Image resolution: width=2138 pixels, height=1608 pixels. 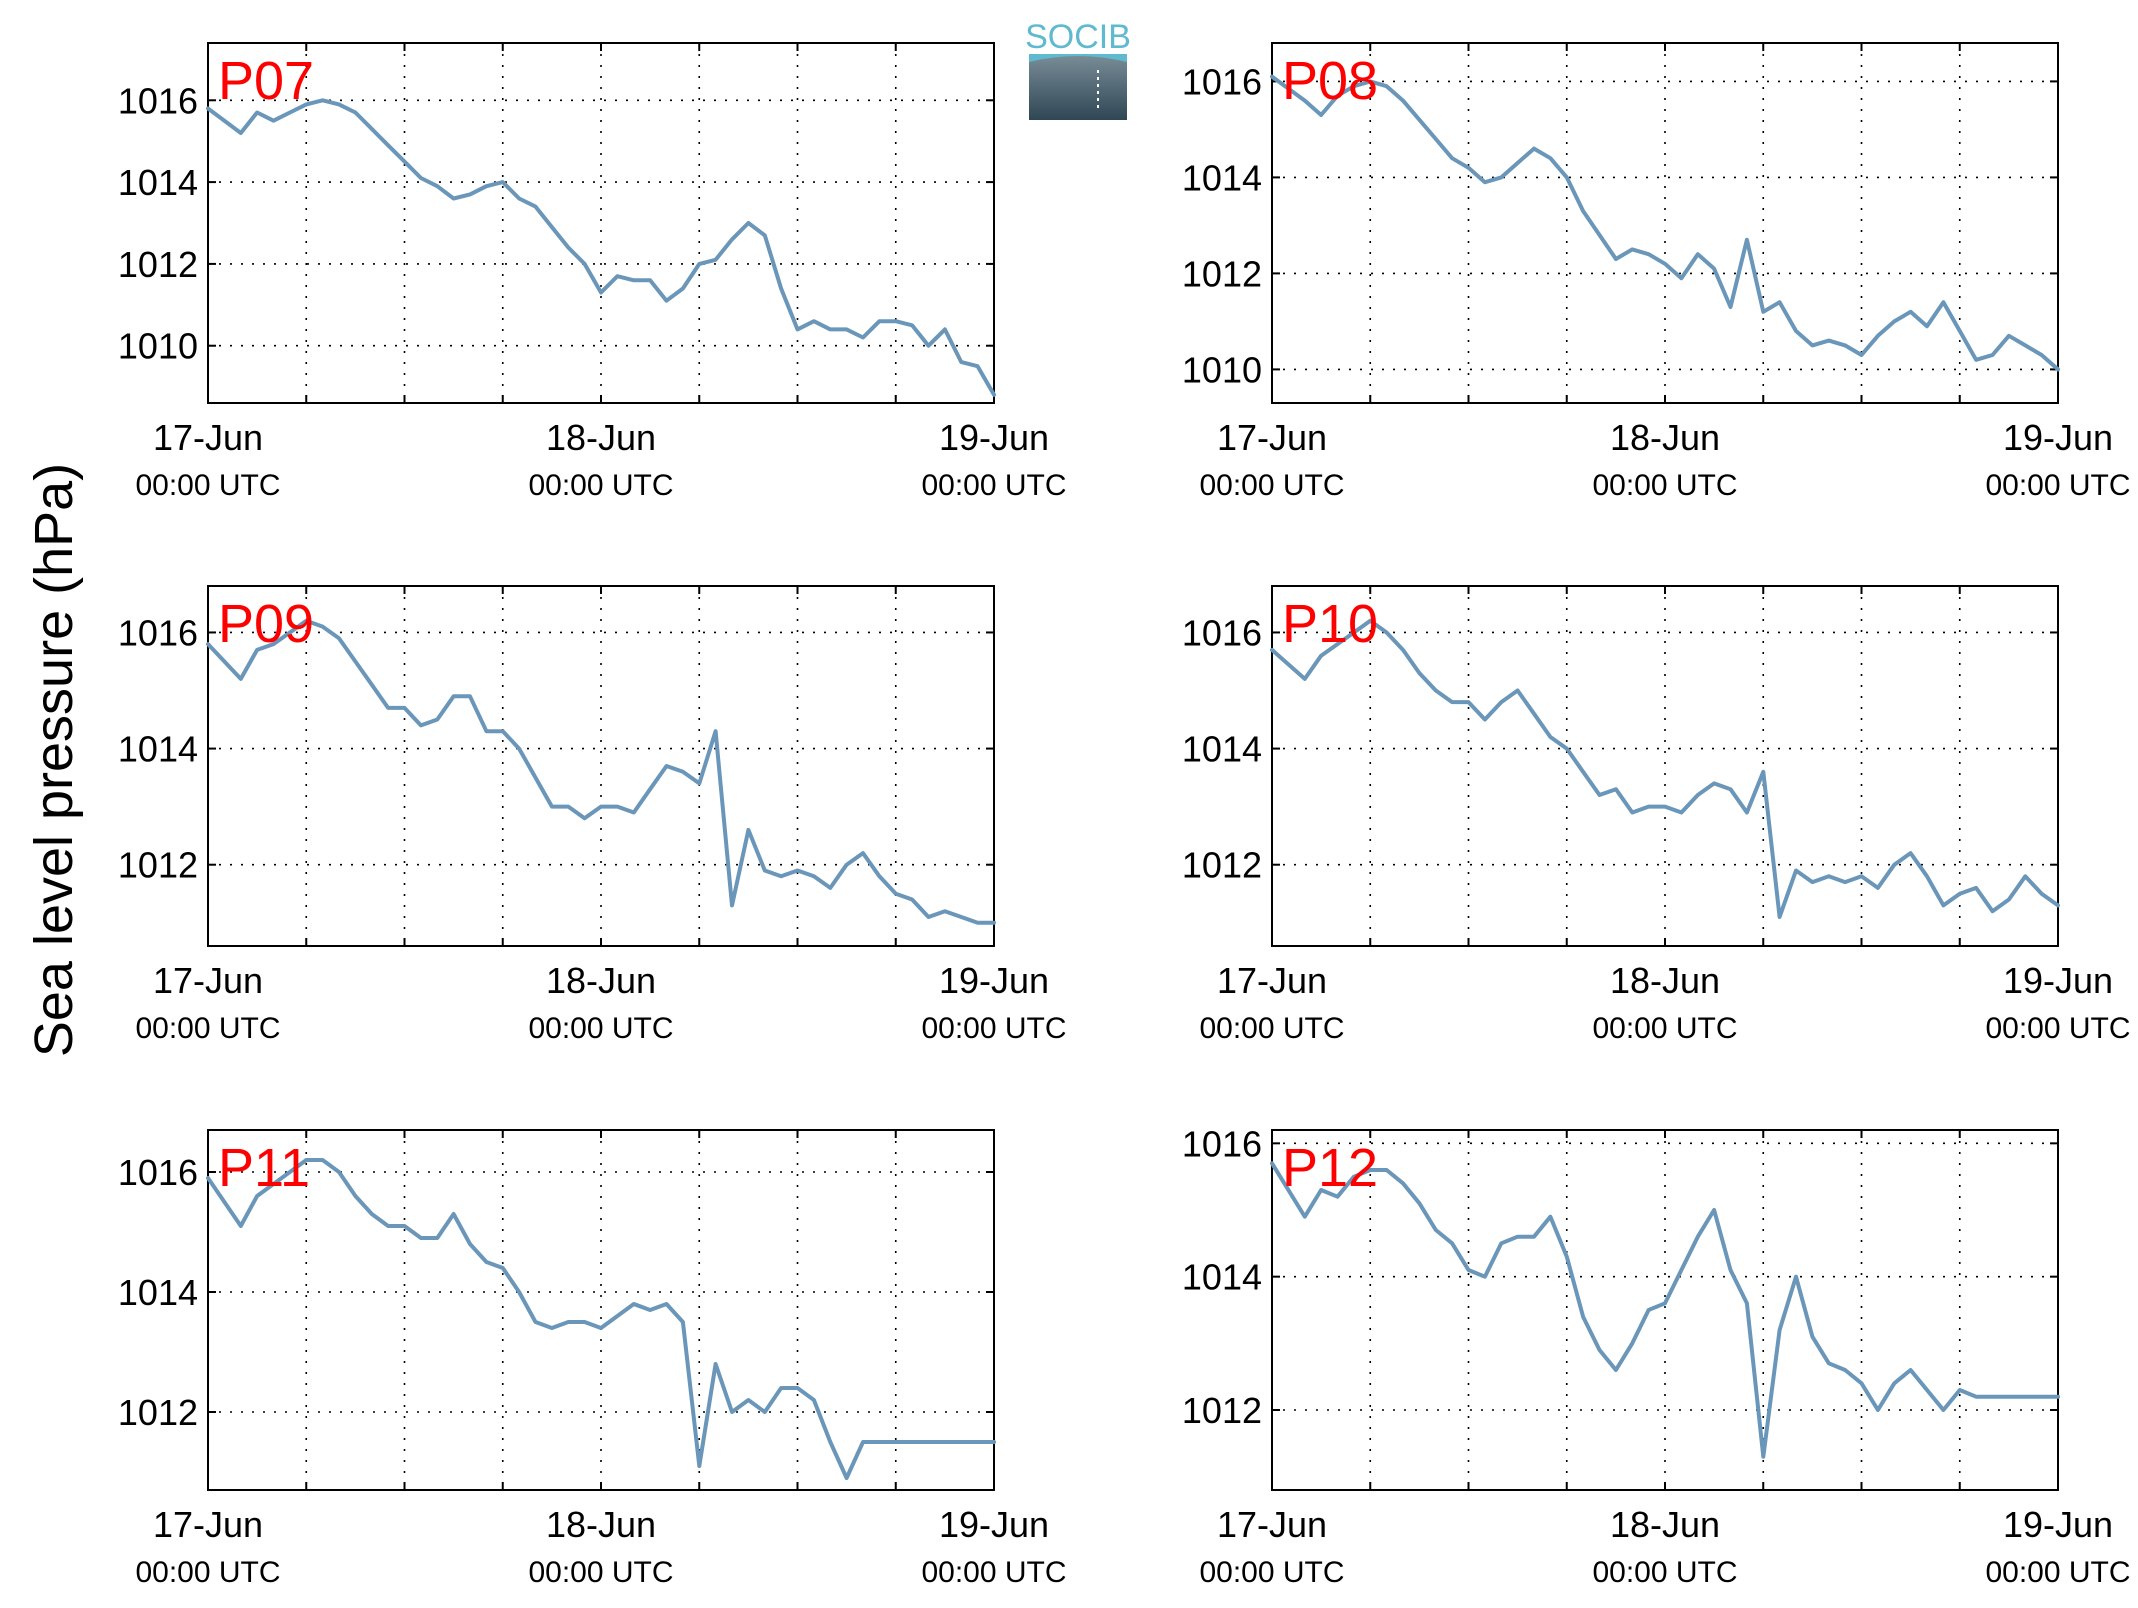 I want to click on series-line-p12, so click(x=1665, y=1310).